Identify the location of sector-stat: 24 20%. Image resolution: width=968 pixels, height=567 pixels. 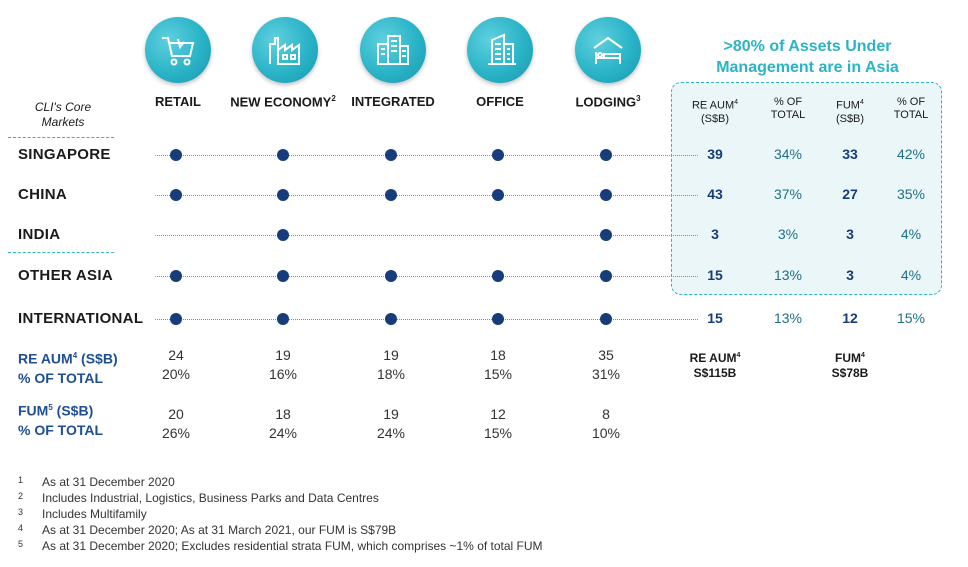
(176, 365).